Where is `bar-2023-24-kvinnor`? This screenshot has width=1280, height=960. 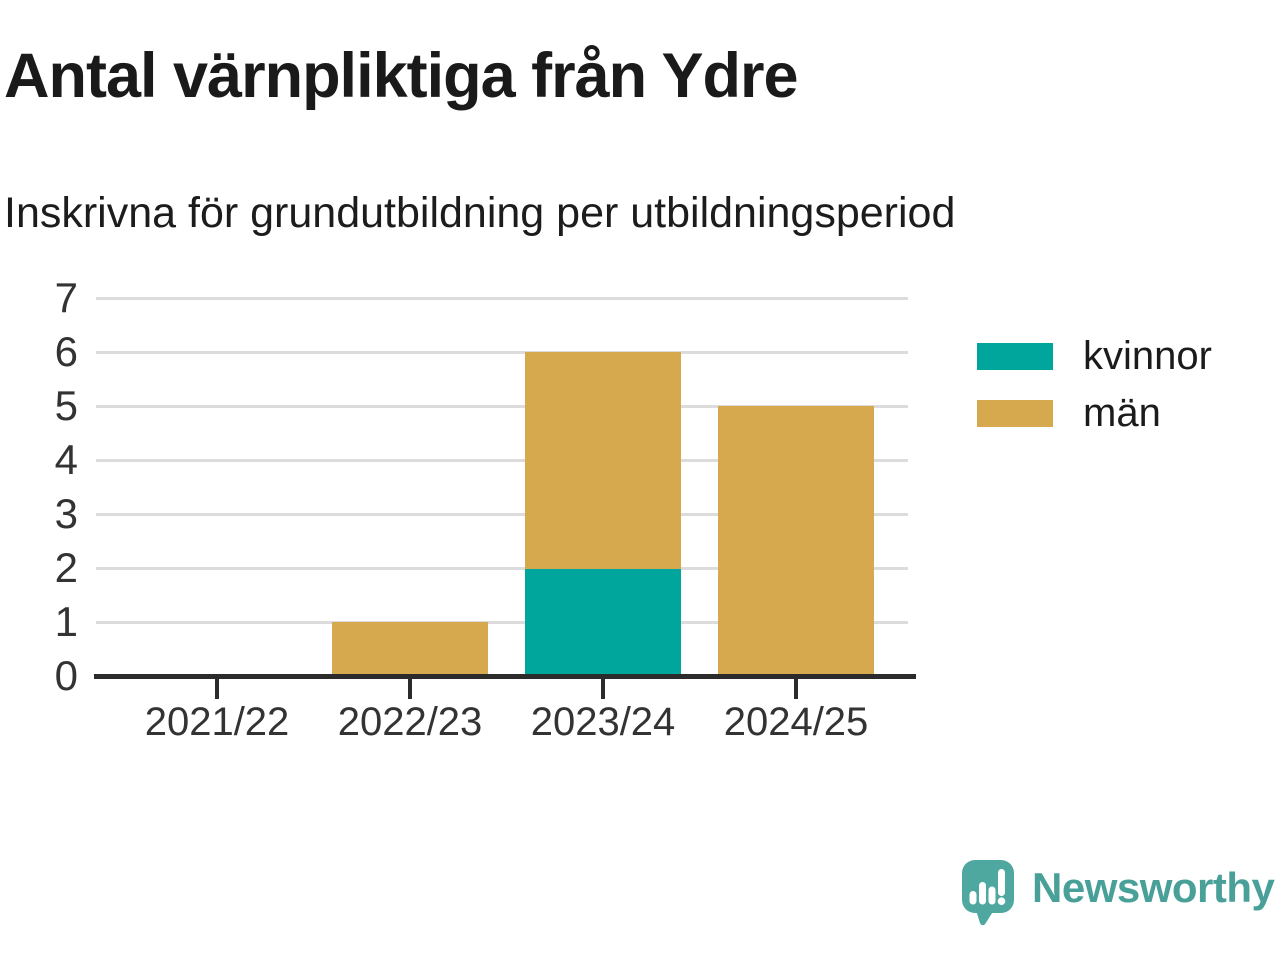 bar-2023-24-kvinnor is located at coordinates (603, 622).